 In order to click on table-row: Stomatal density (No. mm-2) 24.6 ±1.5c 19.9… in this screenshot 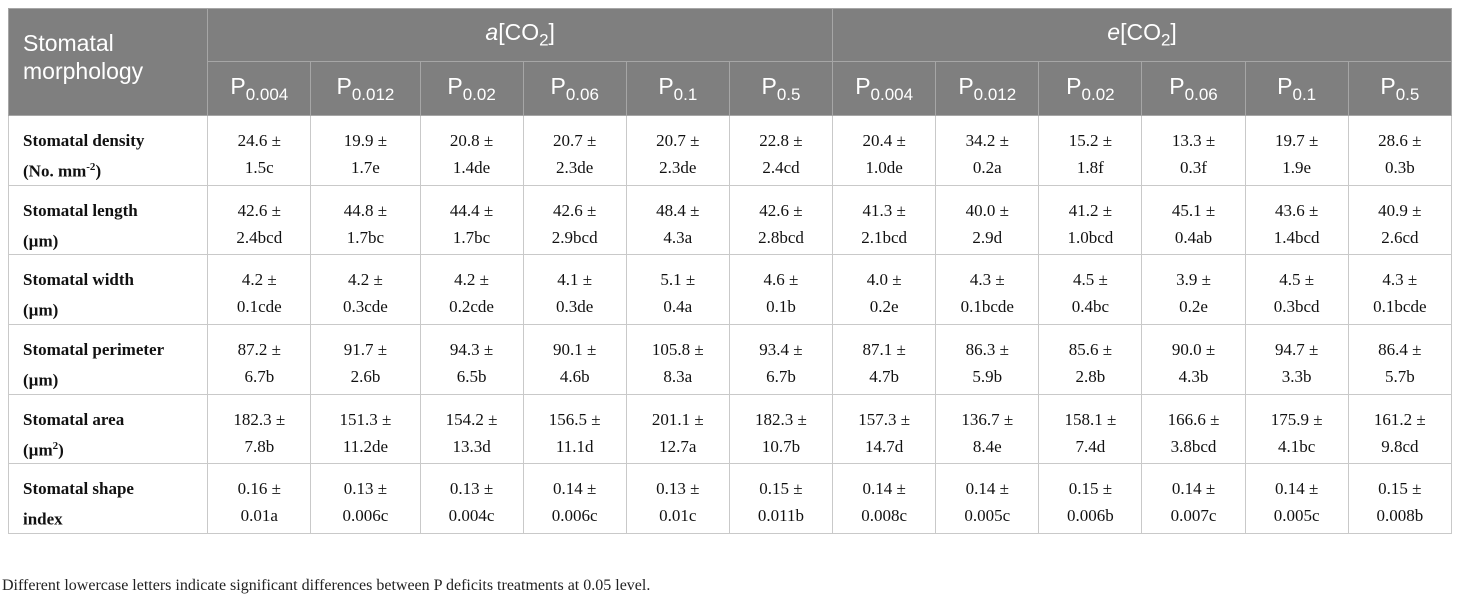, I will do `click(730, 150)`.